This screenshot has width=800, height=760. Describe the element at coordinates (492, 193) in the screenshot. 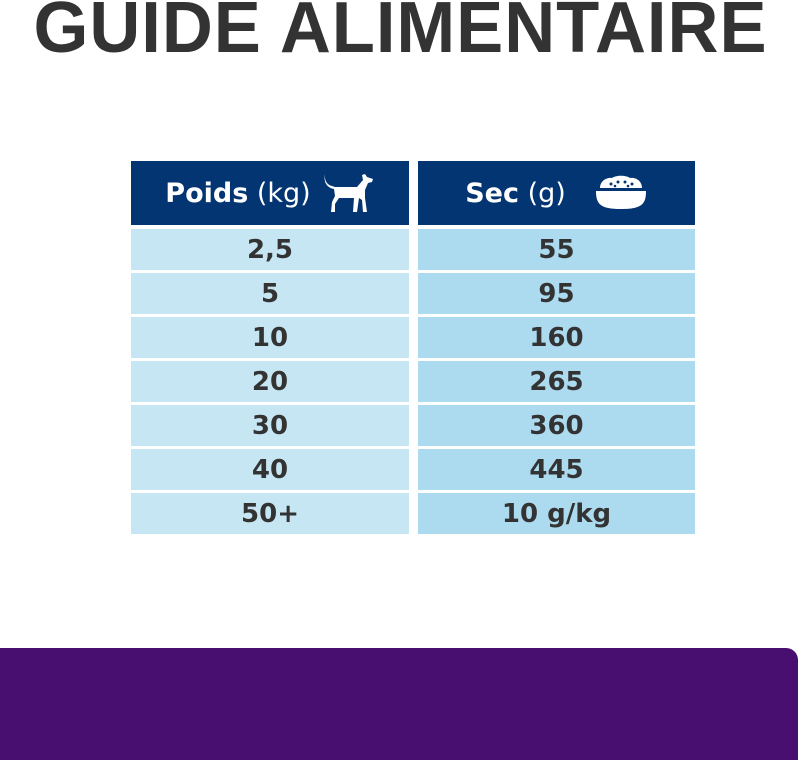

I see `header-dry-label: Sec` at that location.